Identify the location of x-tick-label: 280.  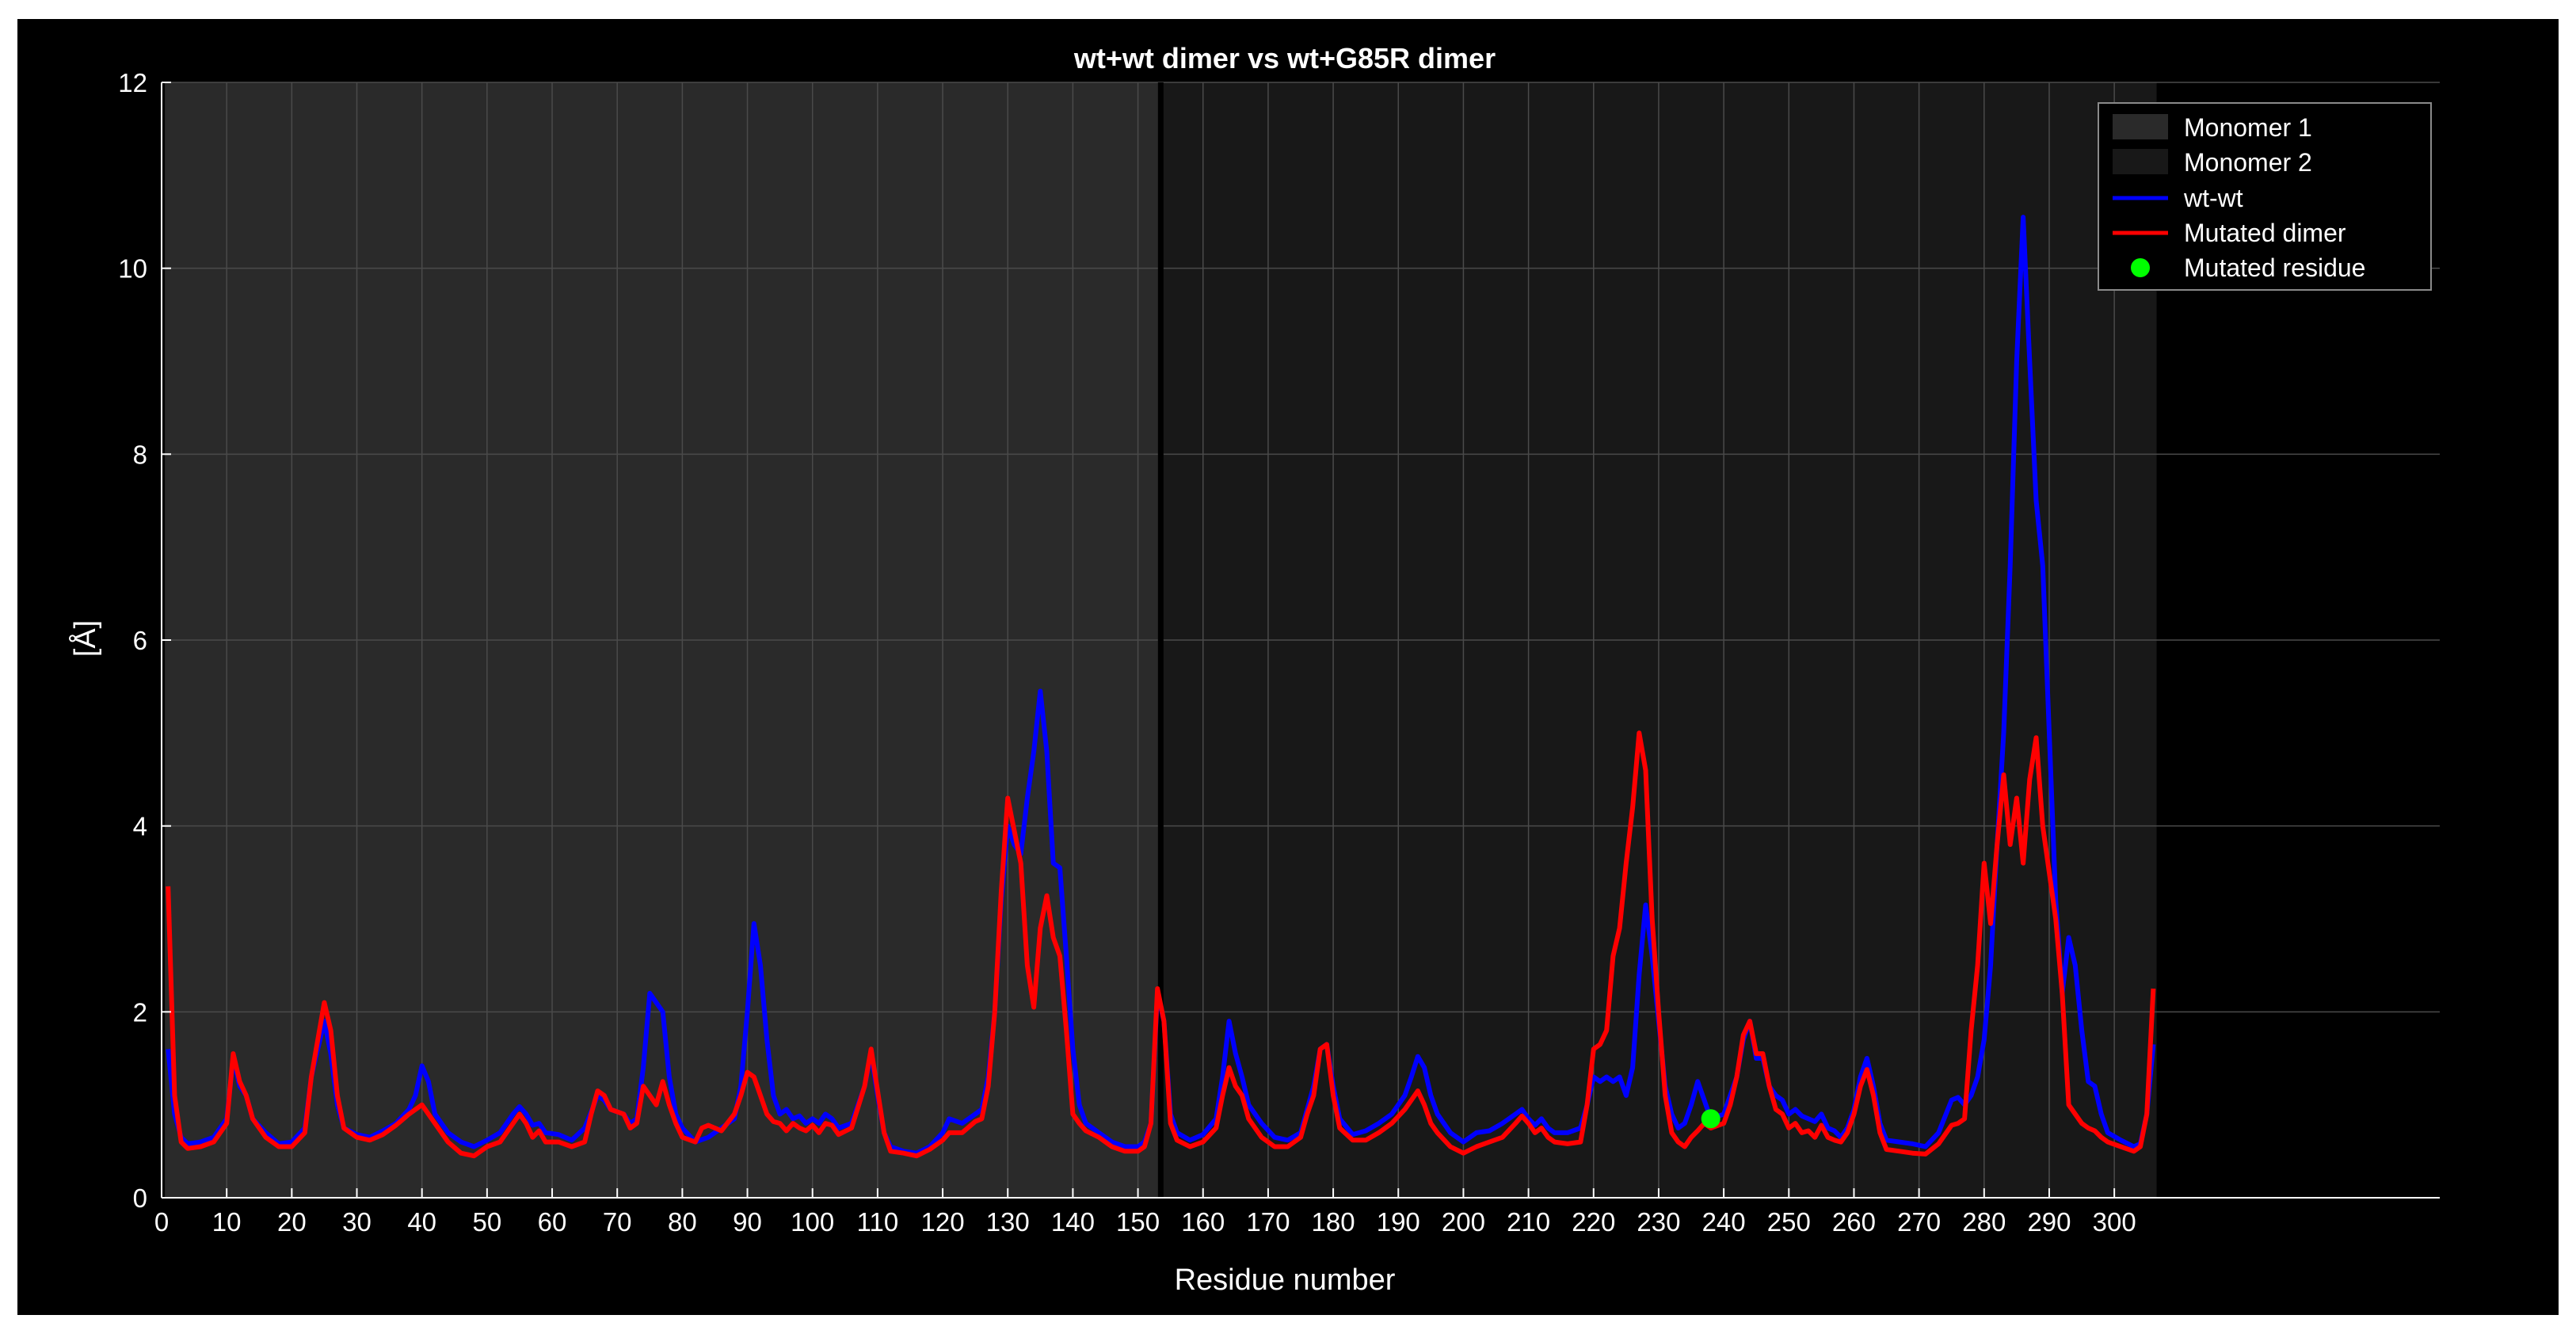
(1984, 1222).